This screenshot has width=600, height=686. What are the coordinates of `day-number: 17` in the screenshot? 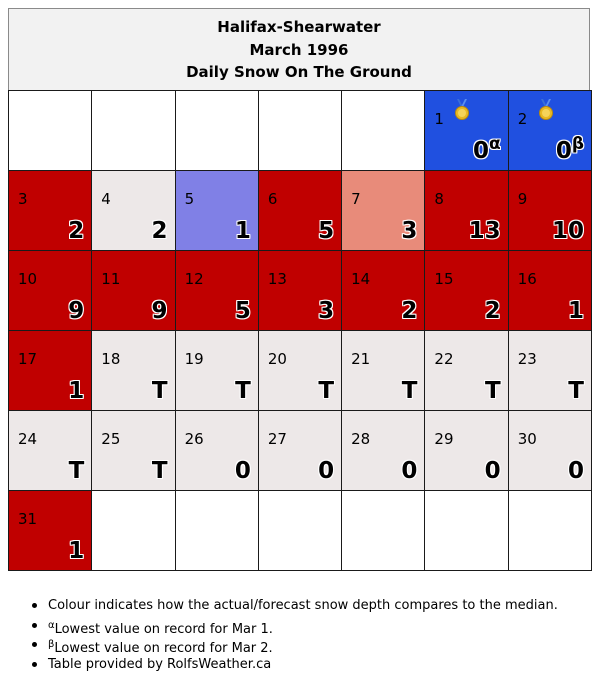 It's located at (28, 359).